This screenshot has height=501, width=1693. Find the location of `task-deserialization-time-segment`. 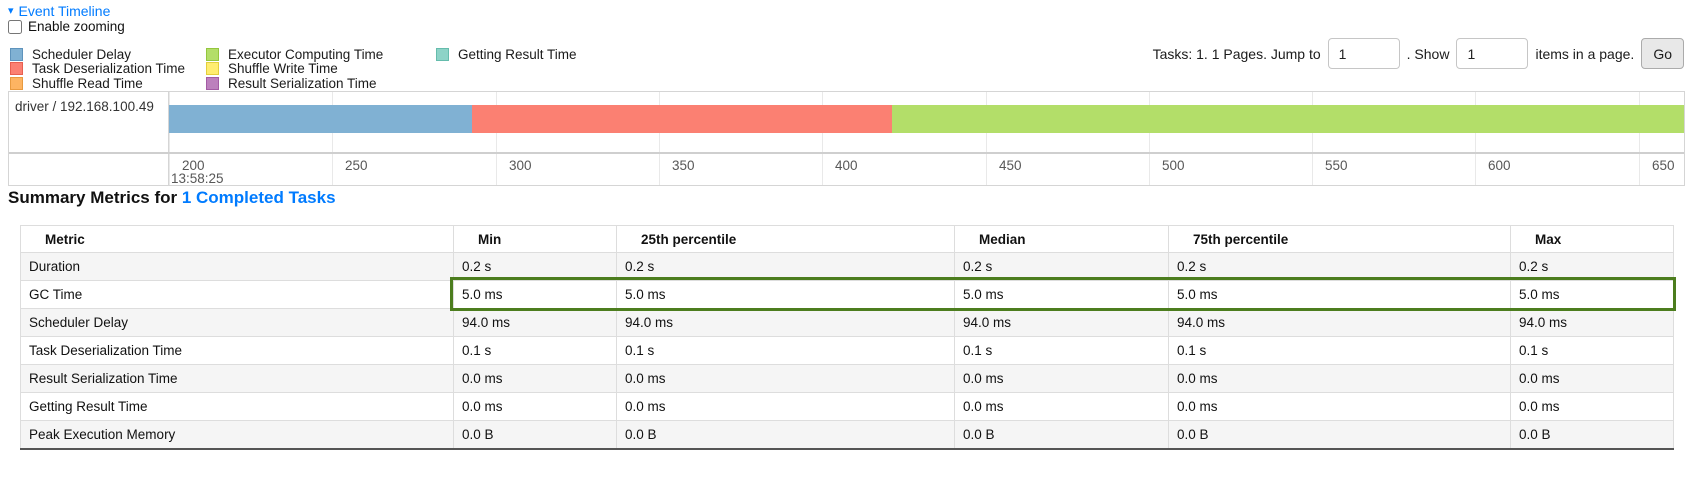

task-deserialization-time-segment is located at coordinates (682, 119).